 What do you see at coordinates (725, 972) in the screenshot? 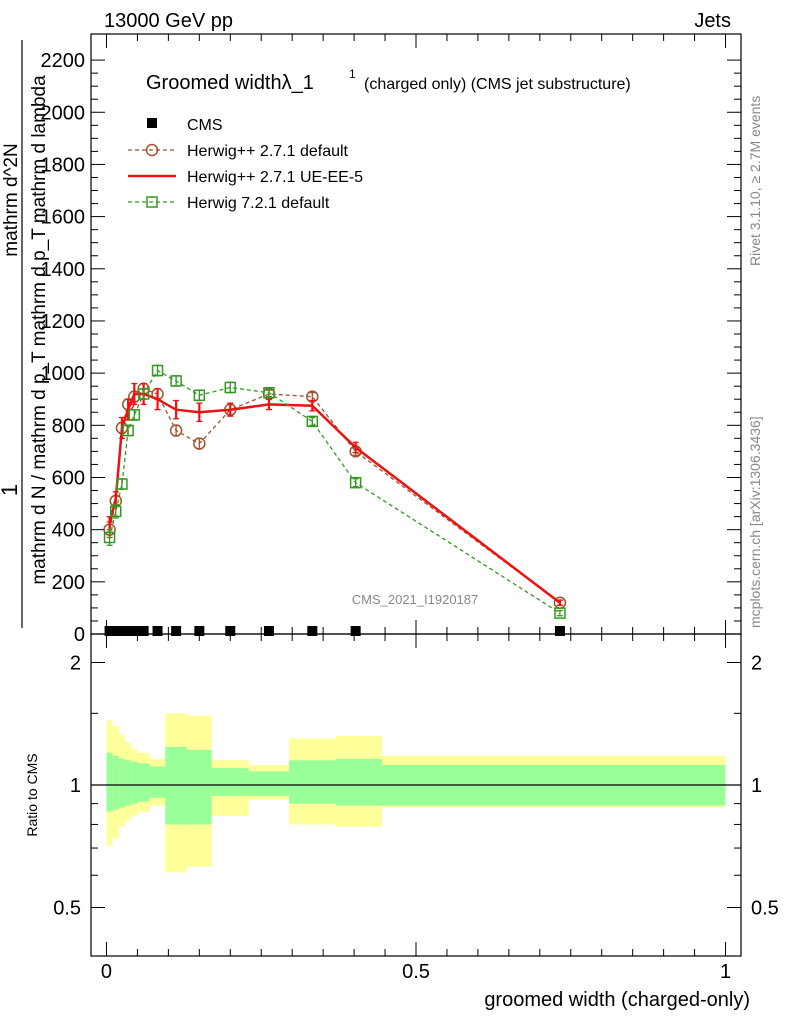
I see `x-tick-label: 1` at bounding box center [725, 972].